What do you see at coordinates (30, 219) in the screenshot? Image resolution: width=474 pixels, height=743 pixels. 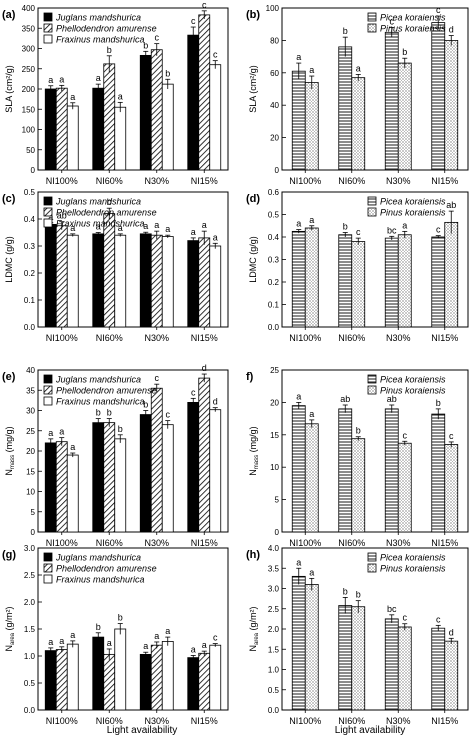 I see `y-tick-label: 0.4` at bounding box center [30, 219].